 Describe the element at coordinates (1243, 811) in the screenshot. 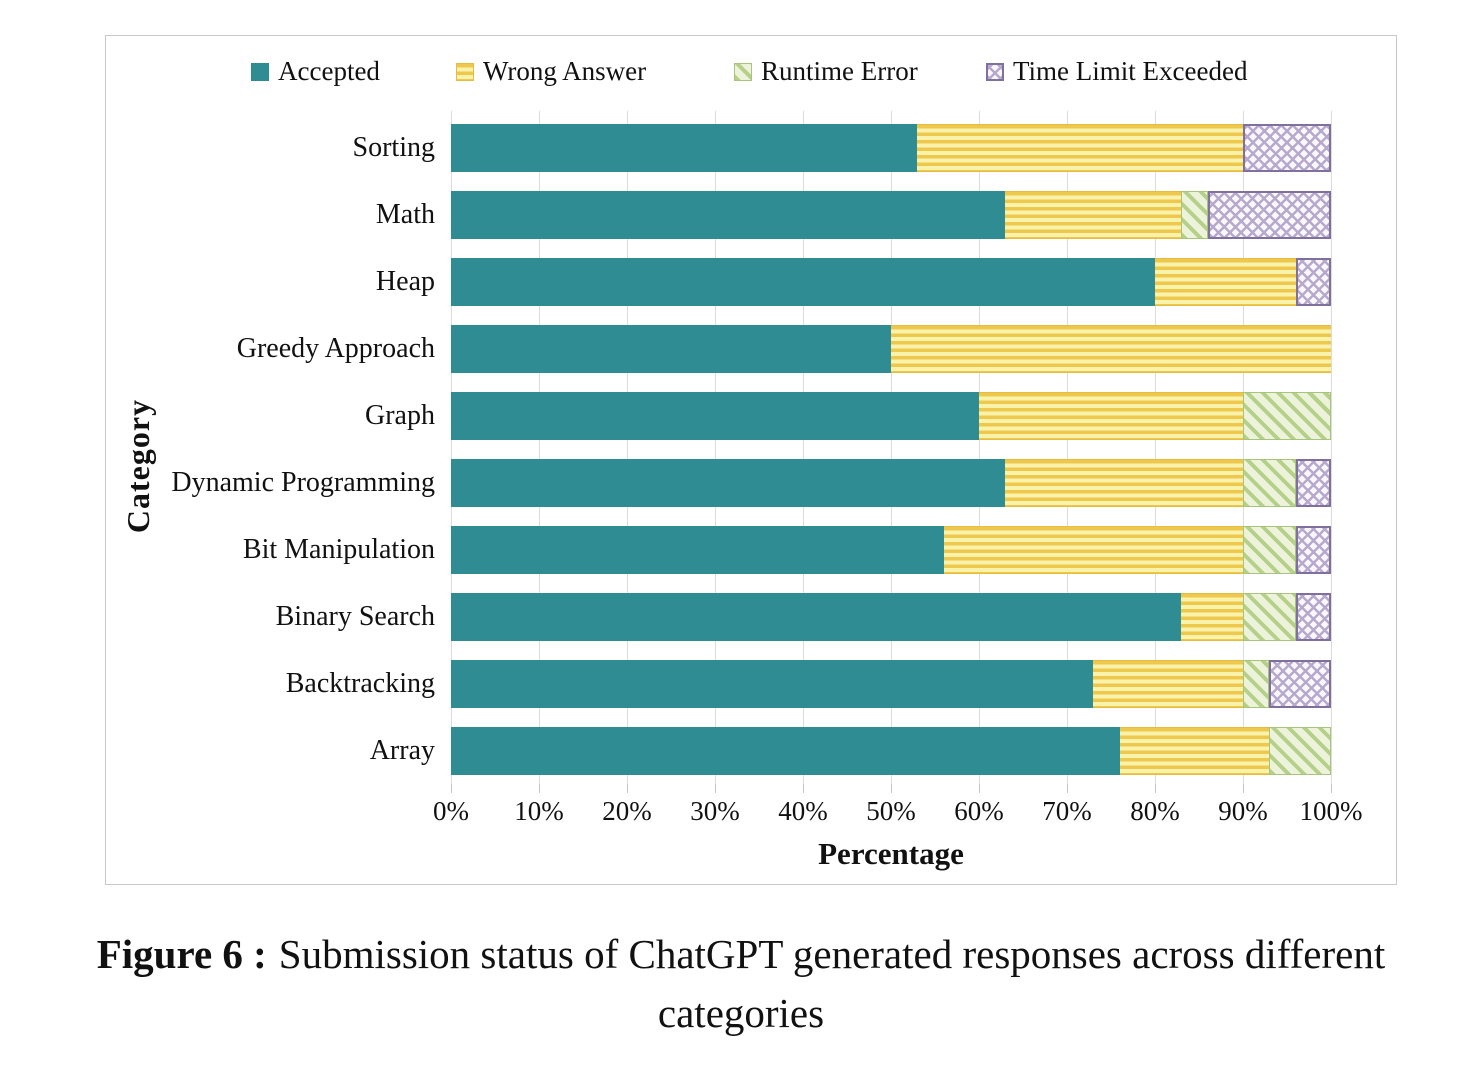

I see `x-tick-label: 90%` at that location.